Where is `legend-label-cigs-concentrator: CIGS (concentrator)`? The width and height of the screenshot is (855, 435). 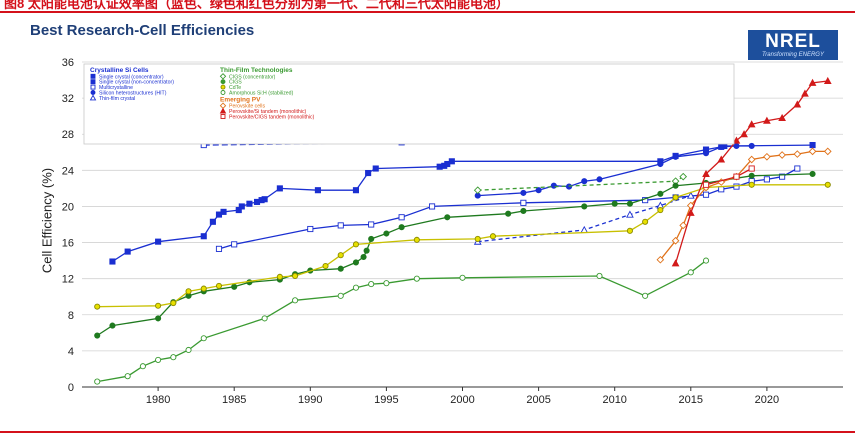 legend-label-cigs-concentrator: CIGS (concentrator) is located at coordinates (252, 77).